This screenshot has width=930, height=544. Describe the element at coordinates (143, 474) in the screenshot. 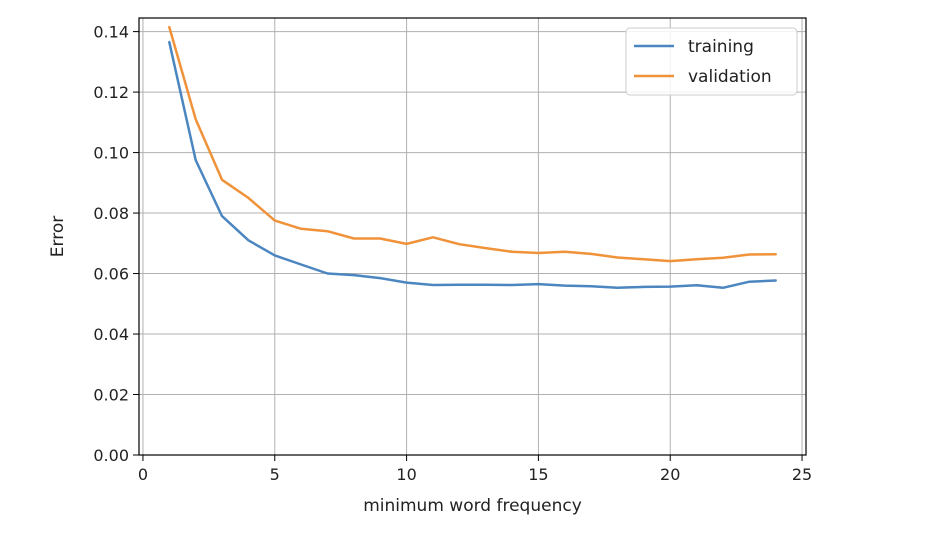

I see `x-tick-label: 0` at that location.